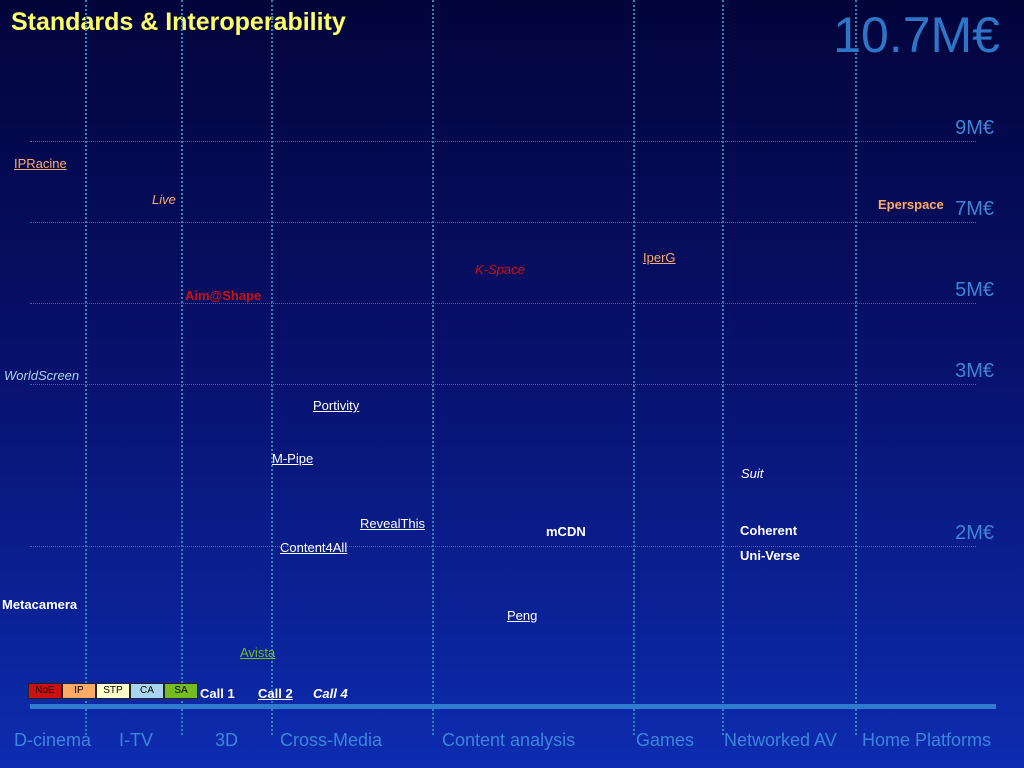 Image resolution: width=1024 pixels, height=768 pixels. Describe the element at coordinates (336, 405) in the screenshot. I see `project-label: Portivity` at that location.